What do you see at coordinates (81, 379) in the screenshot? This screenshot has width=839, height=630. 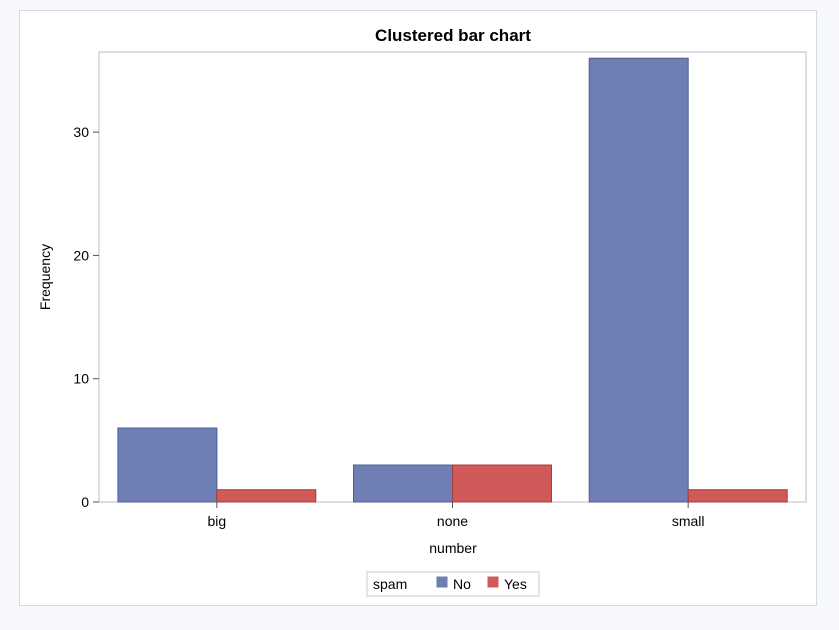 I see `y-tick-label: 10` at bounding box center [81, 379].